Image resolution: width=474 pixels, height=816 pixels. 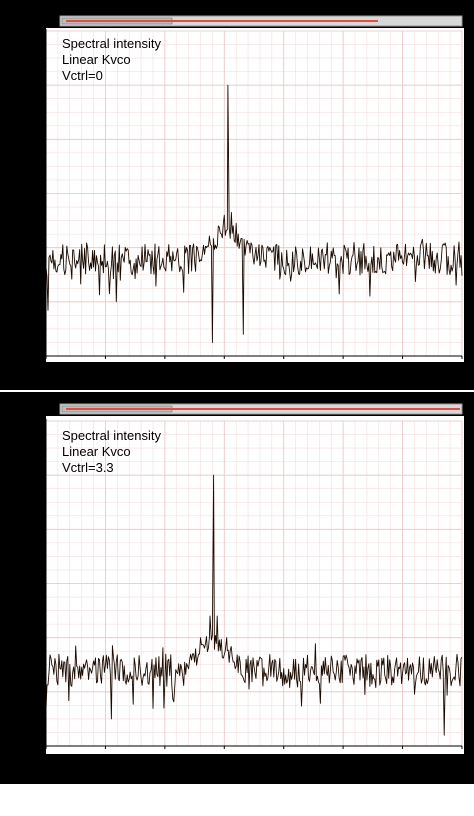 What do you see at coordinates (82, 75) in the screenshot?
I see `title-line-3: Vctrl=0` at bounding box center [82, 75].